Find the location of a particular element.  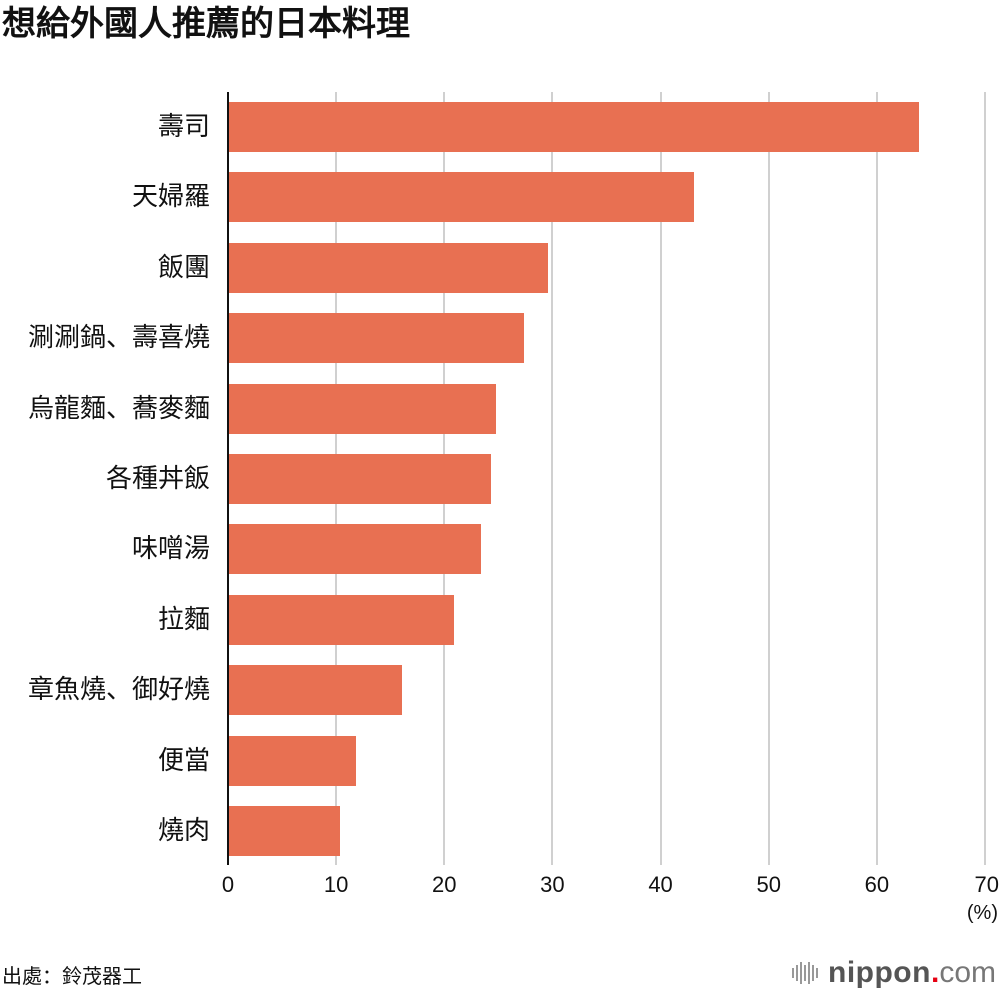

nippon-logo: nippon. com is located at coordinates (894, 973).